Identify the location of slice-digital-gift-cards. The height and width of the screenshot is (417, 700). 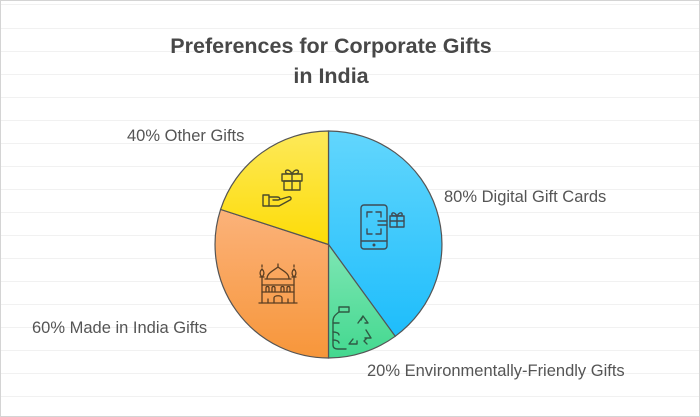
(385, 234).